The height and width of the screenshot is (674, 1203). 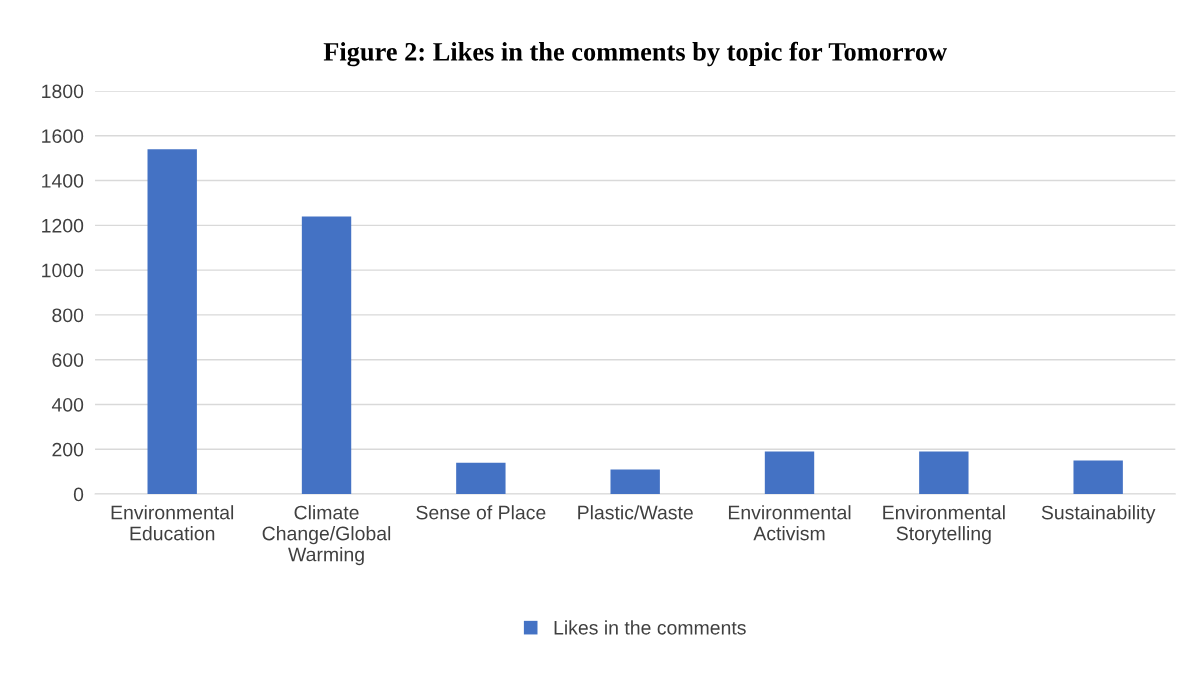 I want to click on y-tick-label: 0, so click(x=78, y=494).